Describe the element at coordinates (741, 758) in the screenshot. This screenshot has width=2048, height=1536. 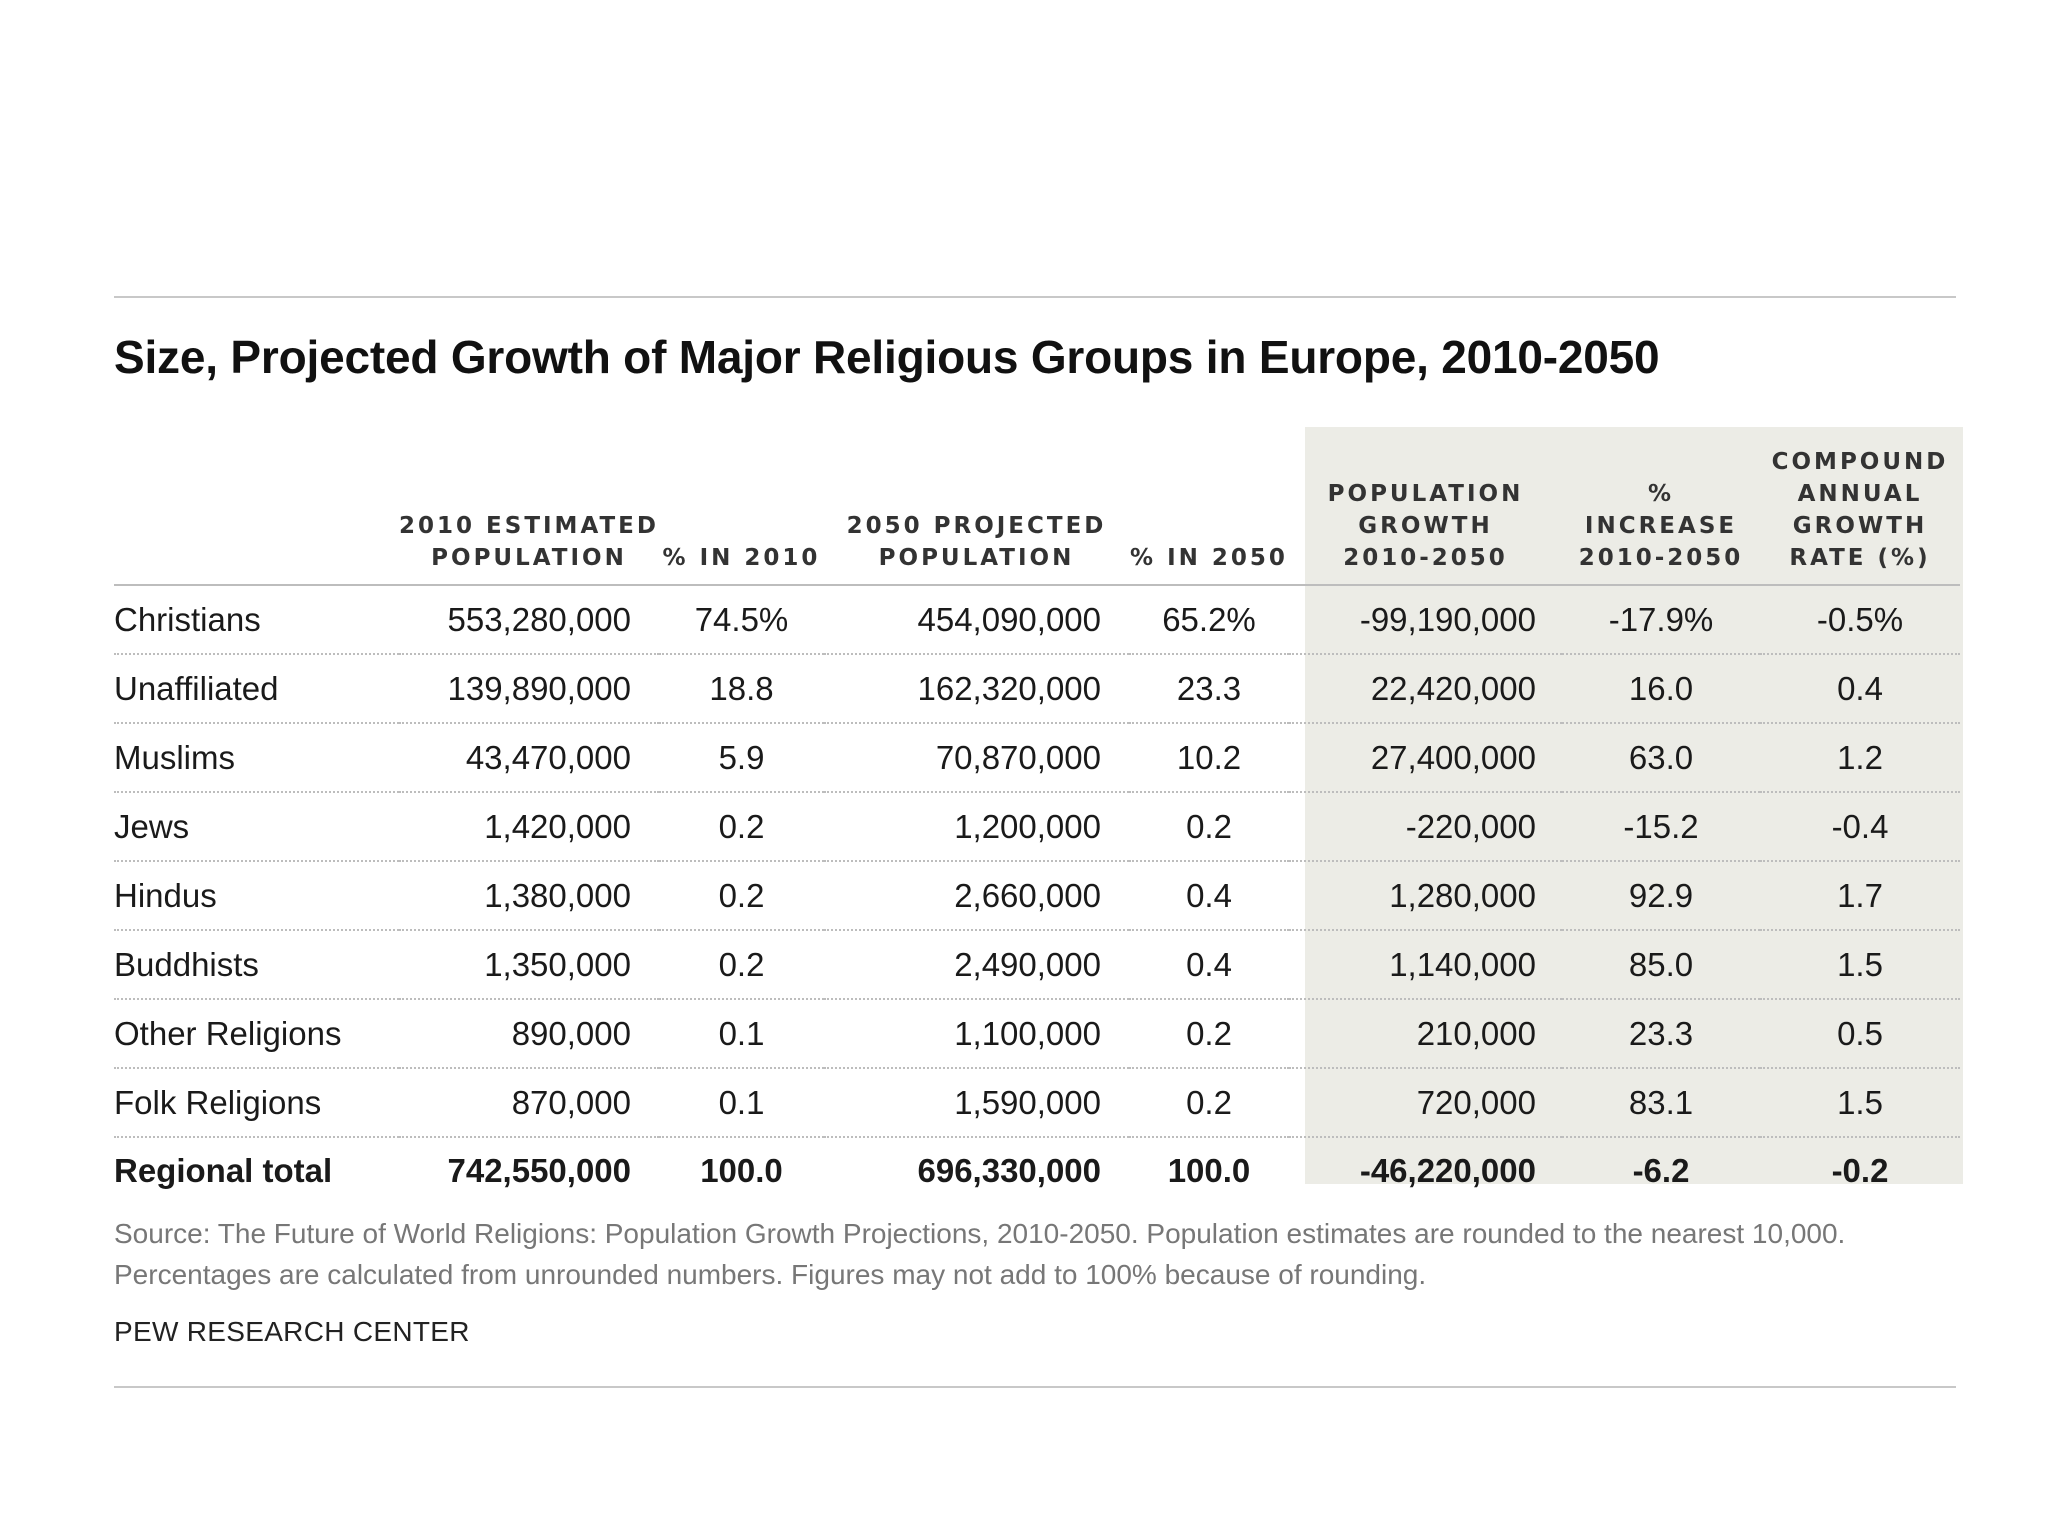
I see `cell-pct-2010: 5.9` at that location.